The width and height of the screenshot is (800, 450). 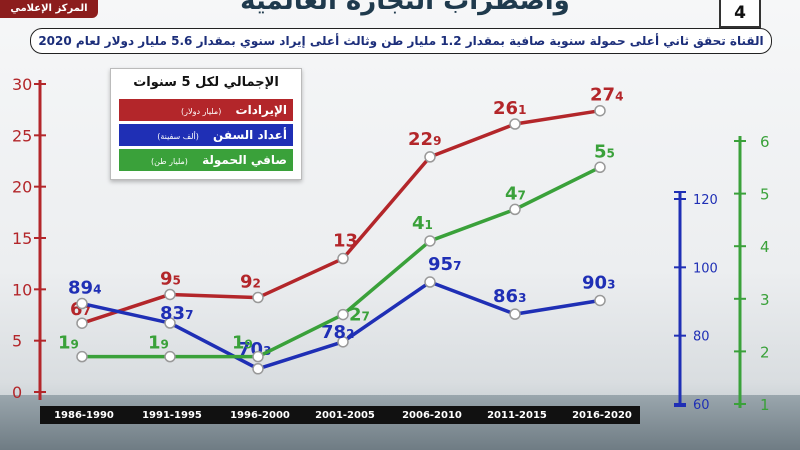 I want to click on data-label: 47, so click(x=515, y=193).